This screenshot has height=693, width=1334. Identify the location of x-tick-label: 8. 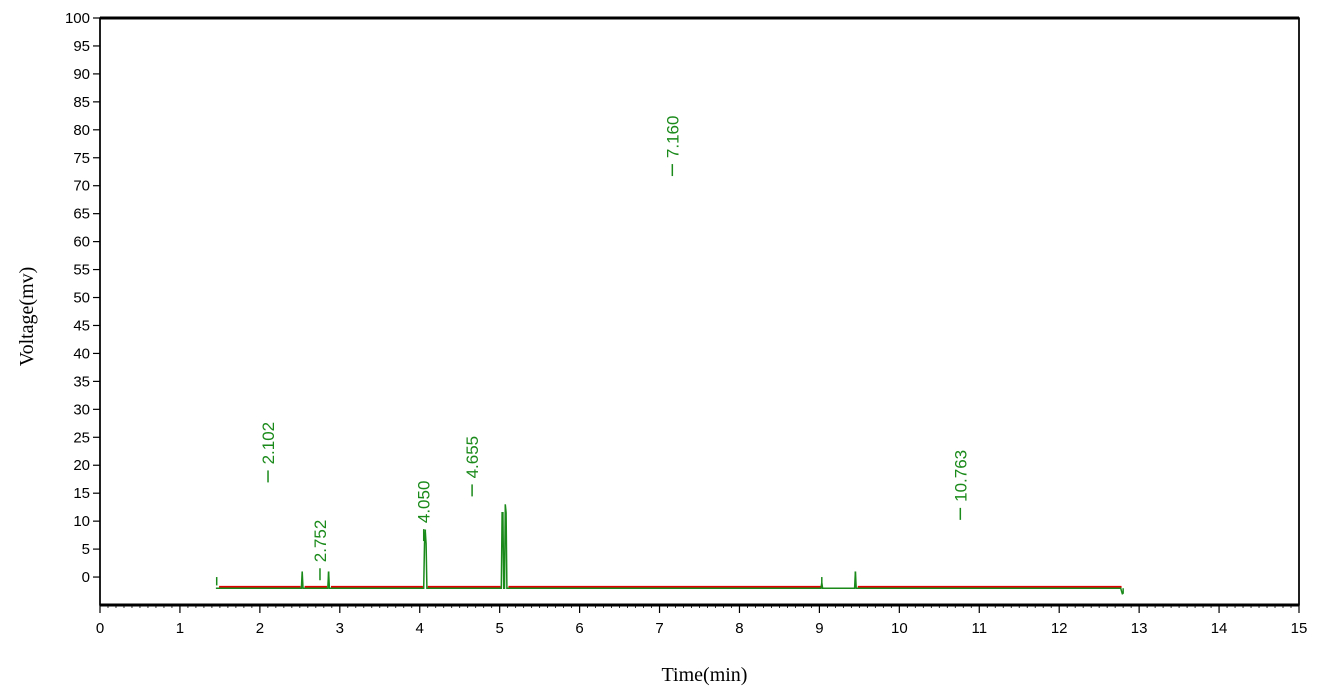
(739, 628).